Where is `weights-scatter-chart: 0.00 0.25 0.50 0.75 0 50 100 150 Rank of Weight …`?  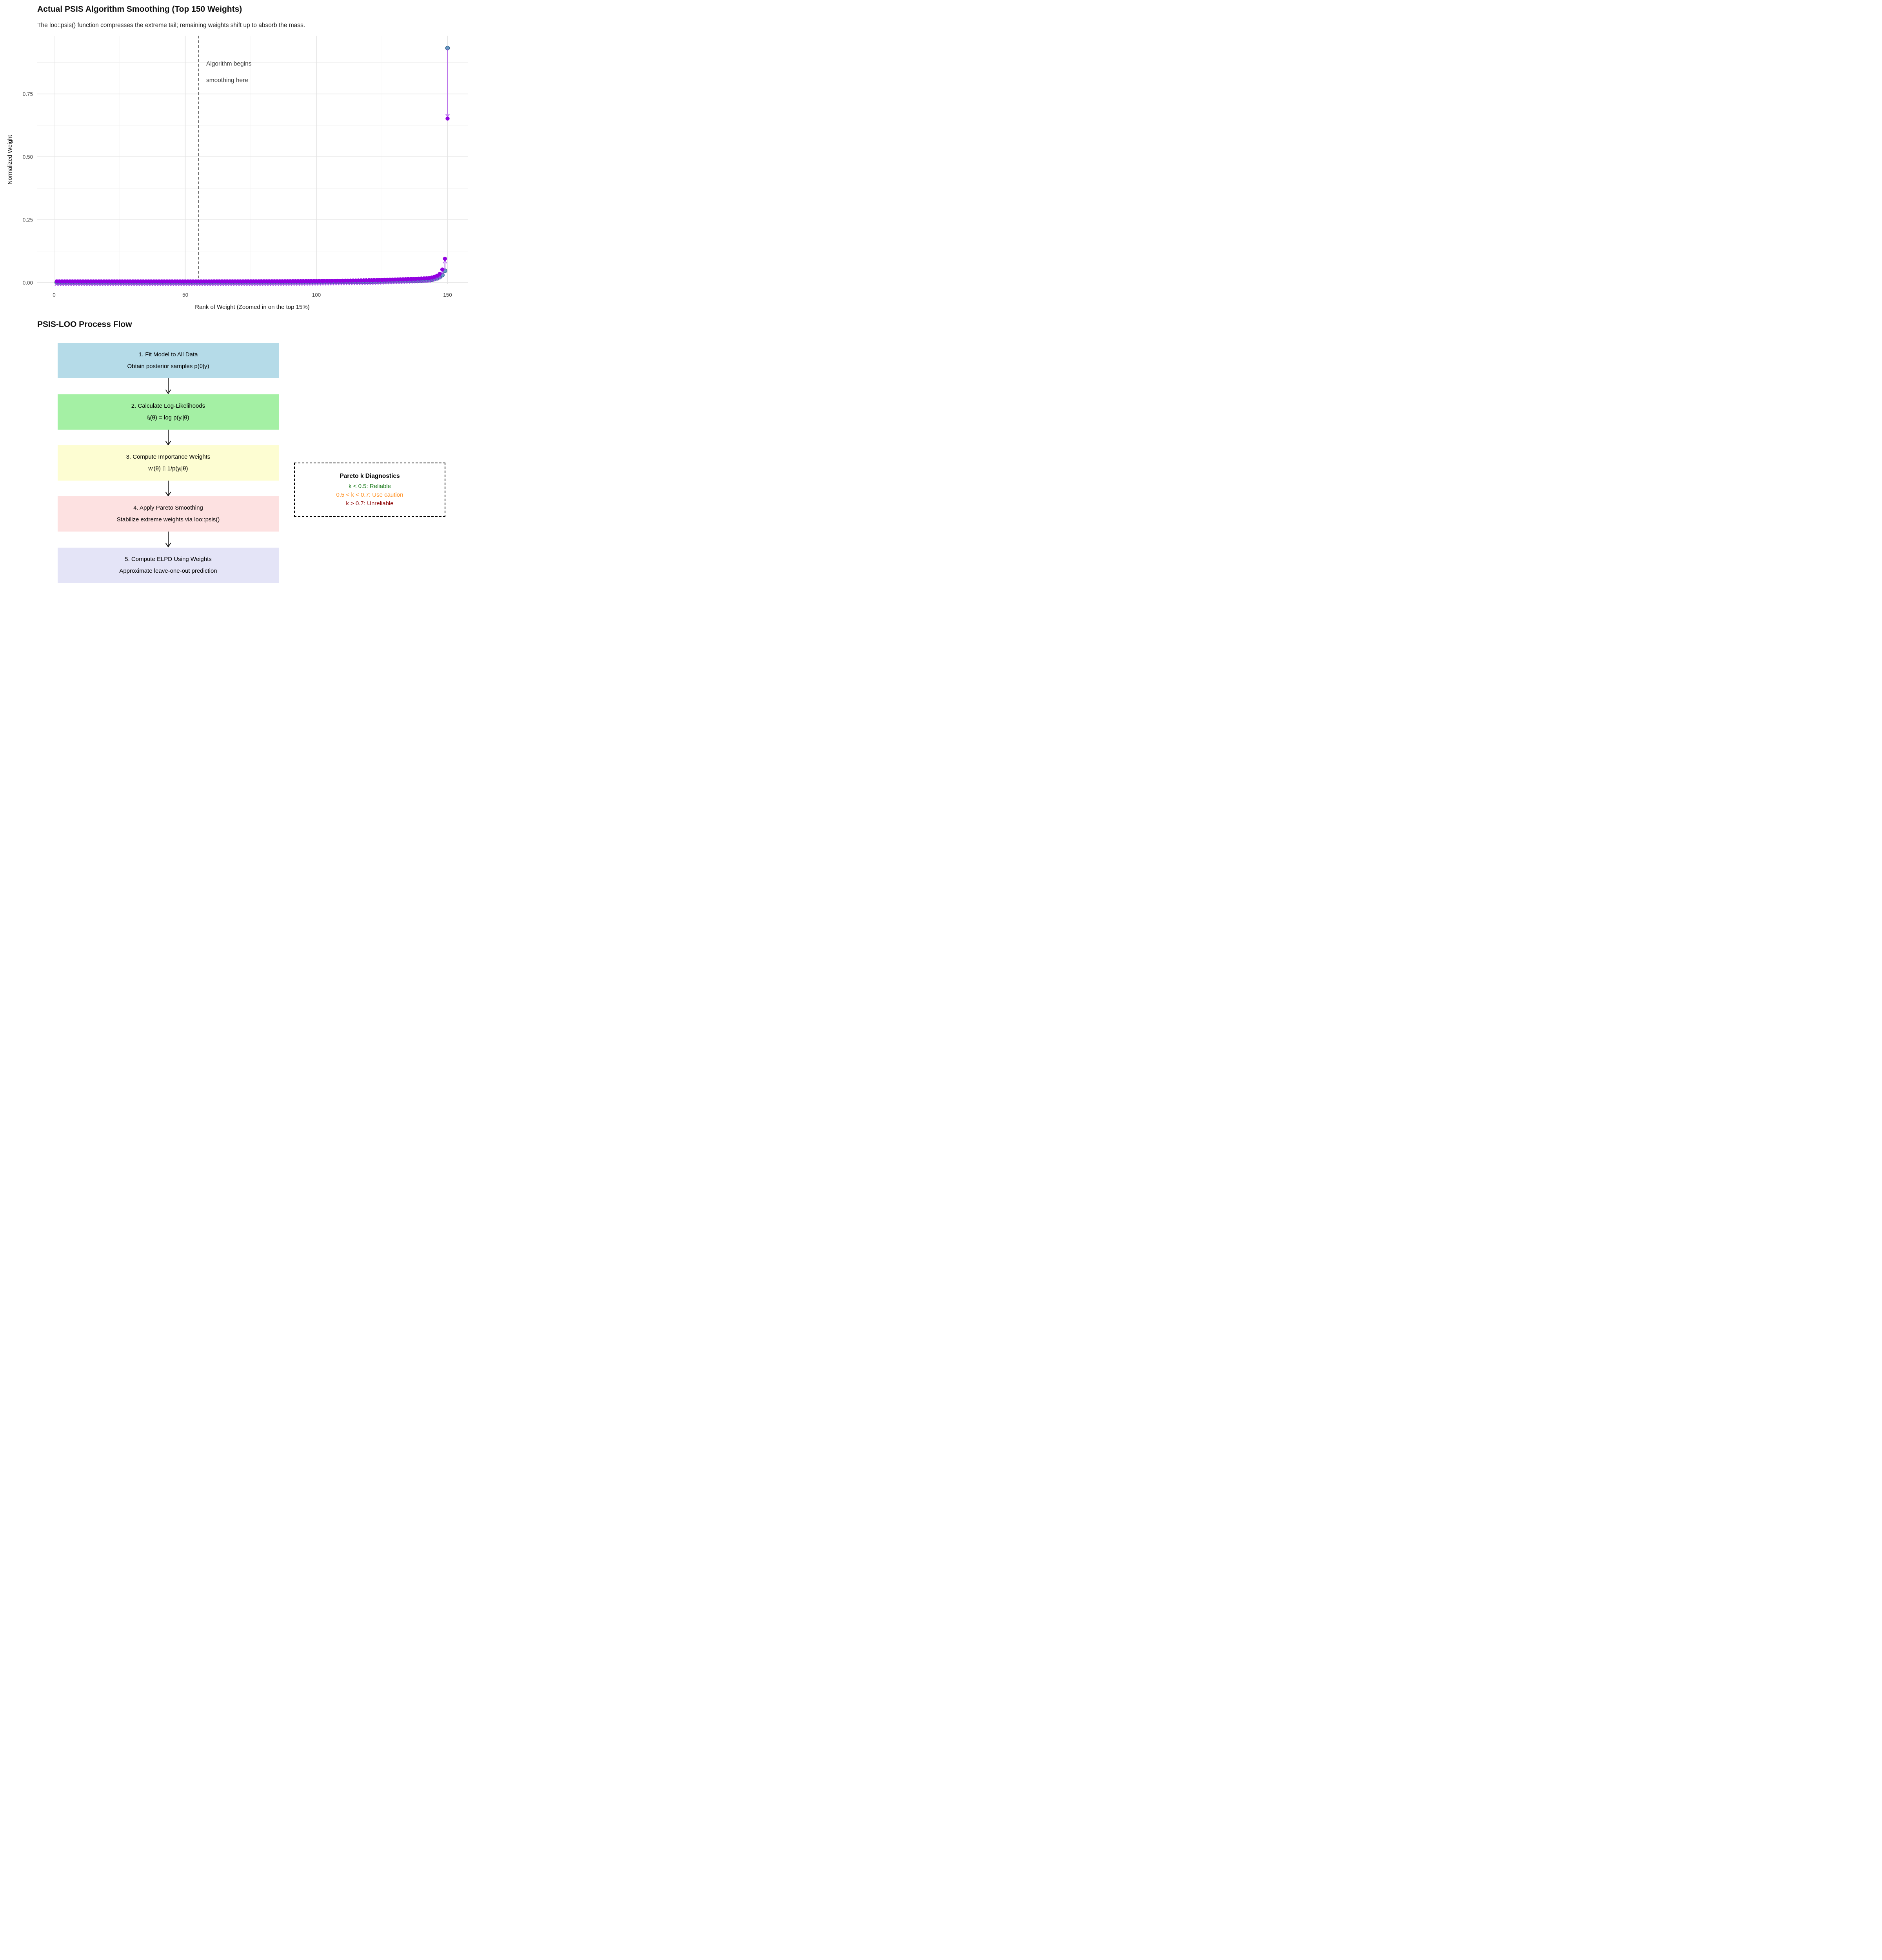
weights-scatter-chart: 0.00 0.25 0.50 0.75 0 50 100 150 Rank of Weight … is located at coordinates (237, 173).